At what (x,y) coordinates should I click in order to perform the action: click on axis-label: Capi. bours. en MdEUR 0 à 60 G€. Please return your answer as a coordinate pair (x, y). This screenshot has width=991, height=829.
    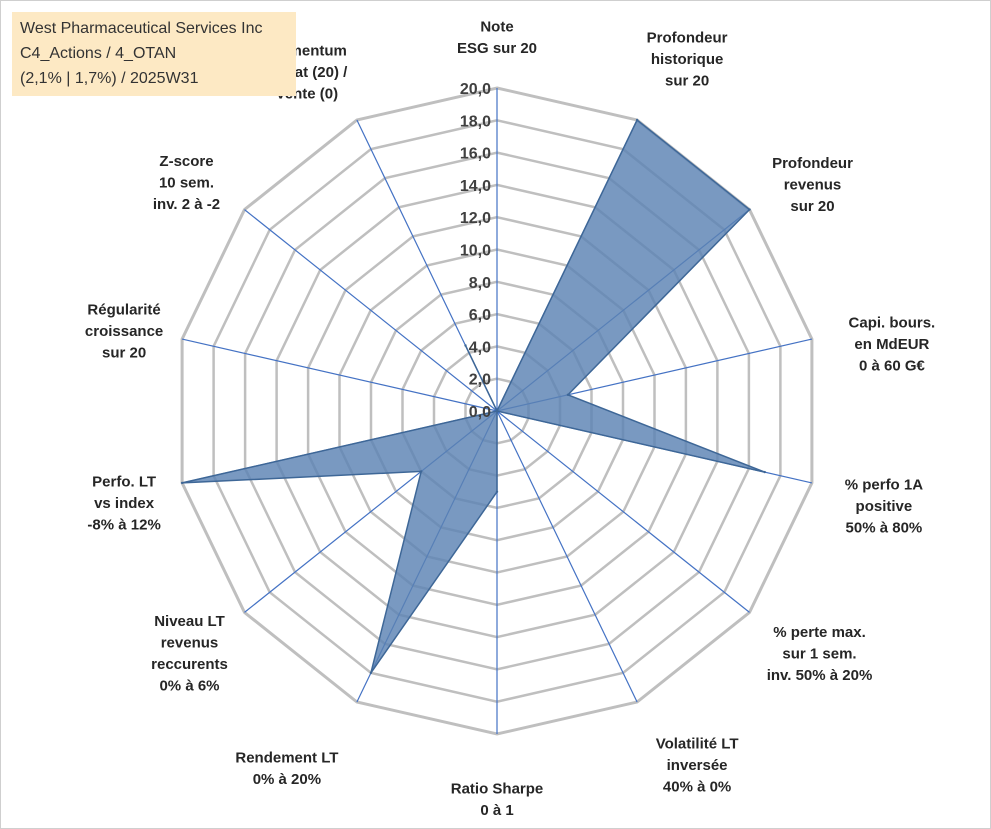
    Looking at the image, I should click on (892, 345).